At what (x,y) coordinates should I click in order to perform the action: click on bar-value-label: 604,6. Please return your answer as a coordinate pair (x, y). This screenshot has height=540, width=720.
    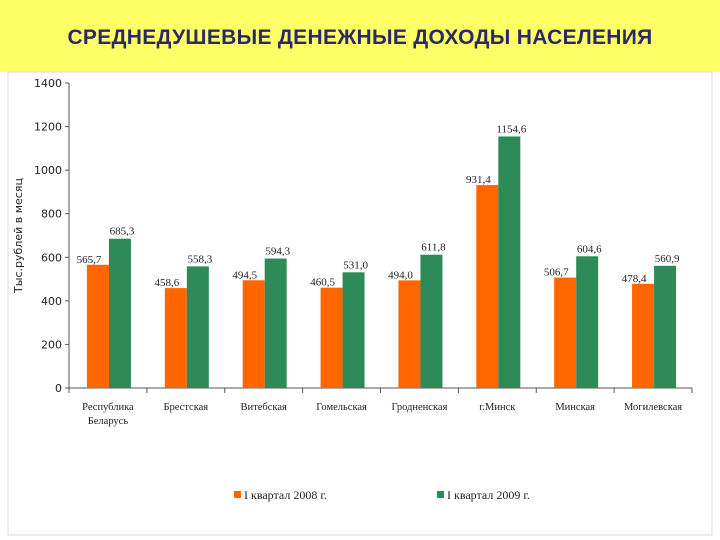
    Looking at the image, I should click on (589, 249).